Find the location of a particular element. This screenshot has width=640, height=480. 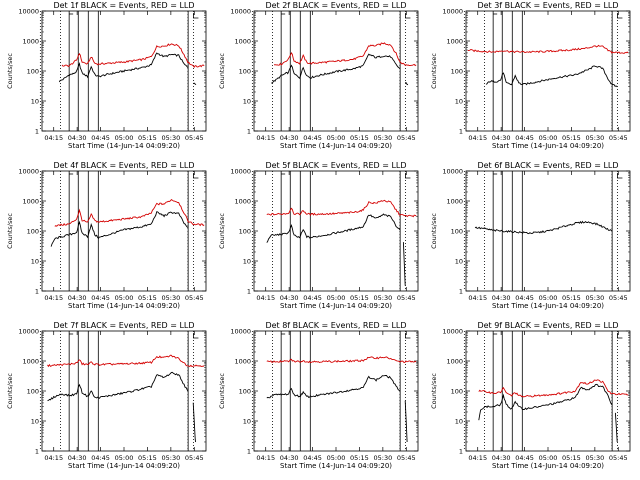

plot-frame is located at coordinates (124, 231).